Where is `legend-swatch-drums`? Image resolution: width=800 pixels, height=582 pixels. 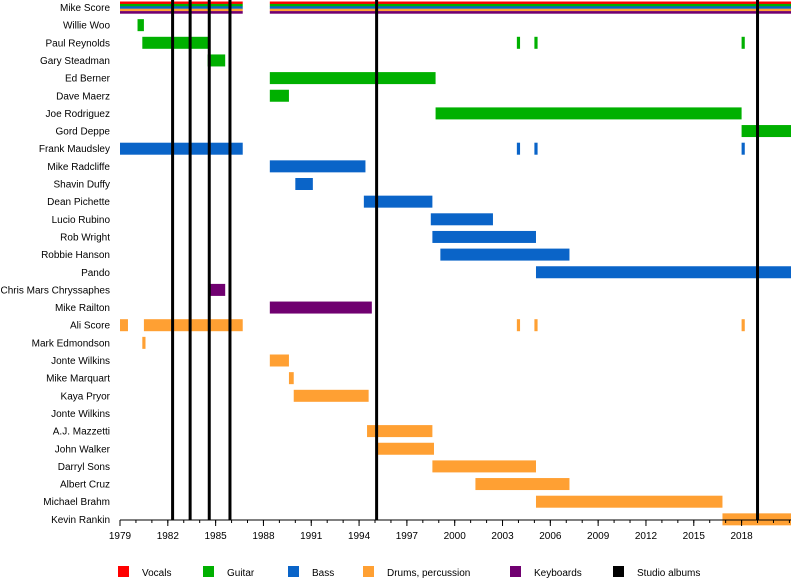
legend-swatch-drums is located at coordinates (368, 571).